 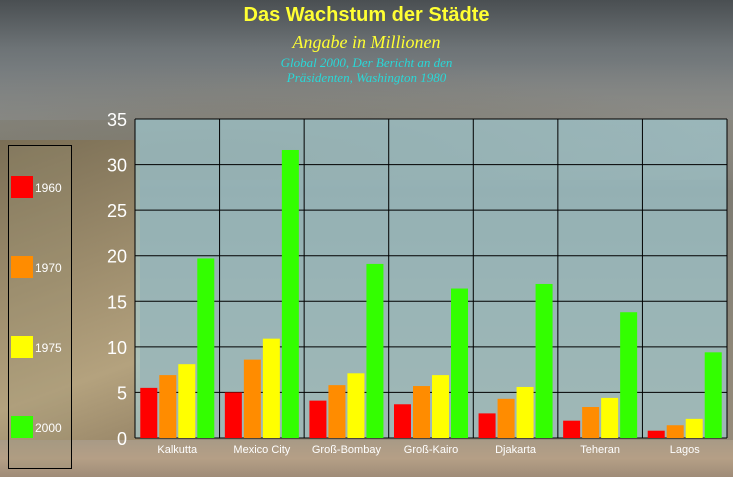 I want to click on y-tick-label: 5, so click(x=122, y=393).